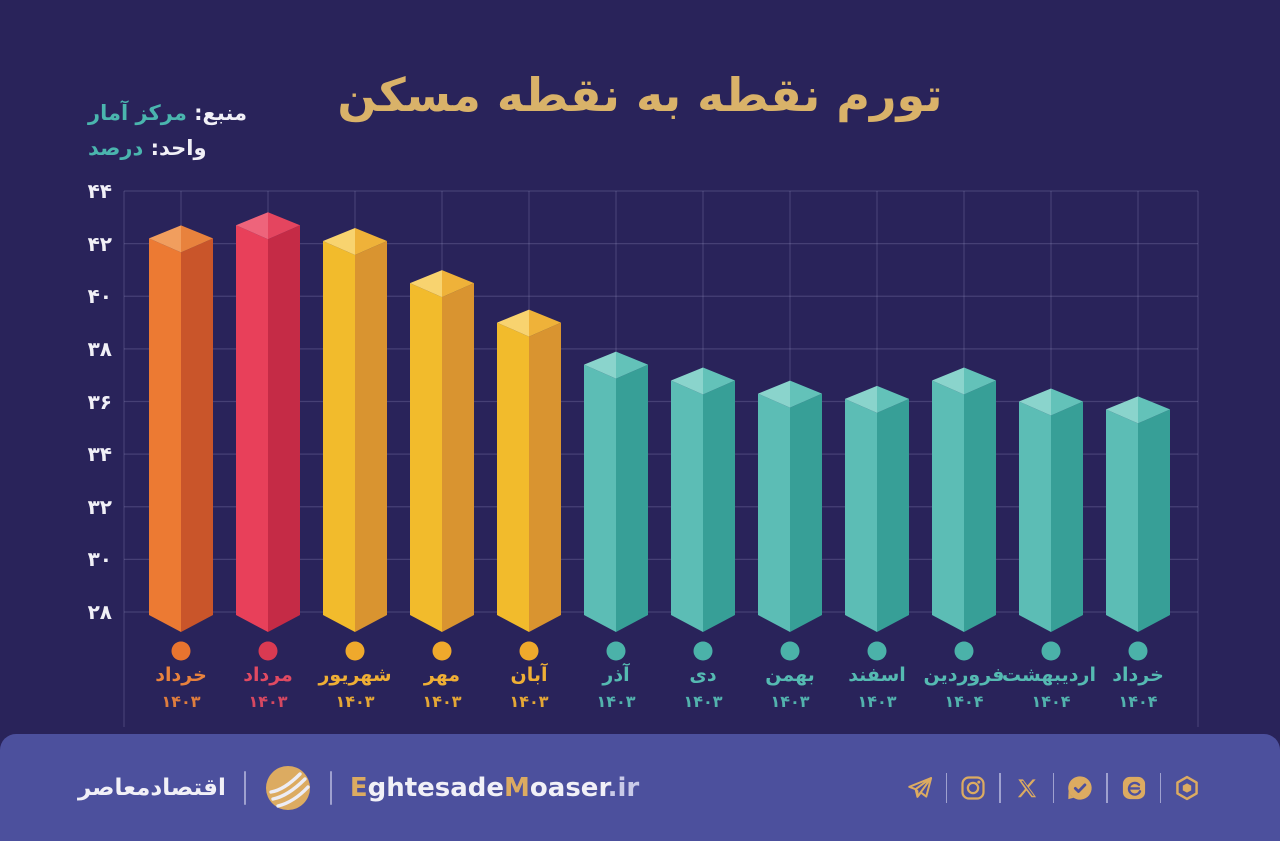 The height and width of the screenshot is (841, 1280). What do you see at coordinates (964, 675) in the screenshot?
I see `x-label-month: فروردین` at bounding box center [964, 675].